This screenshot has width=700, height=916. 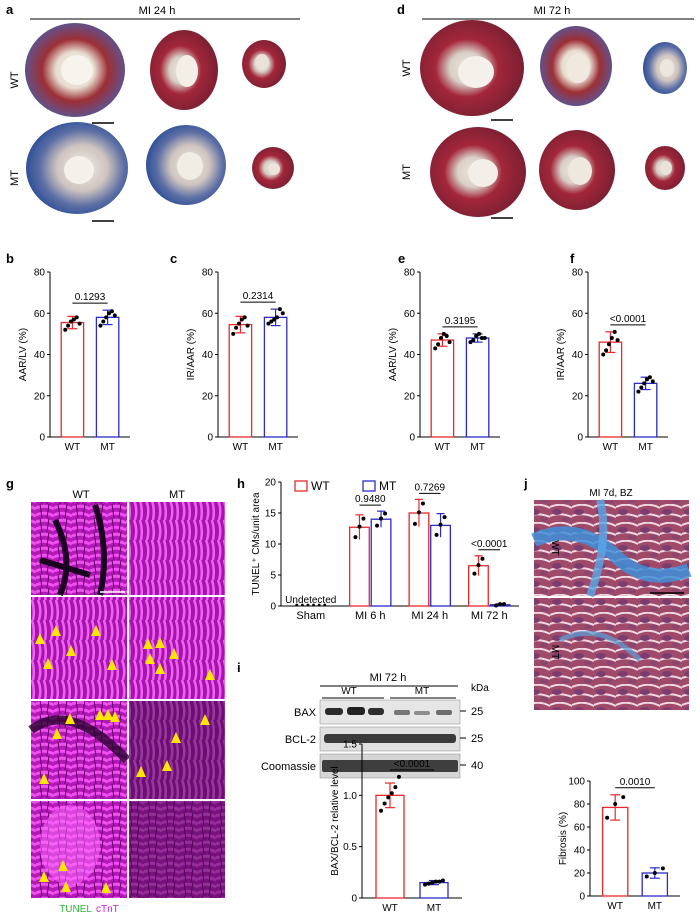 I want to click on panel-b-y-tick-label: 20, so click(x=40, y=396).